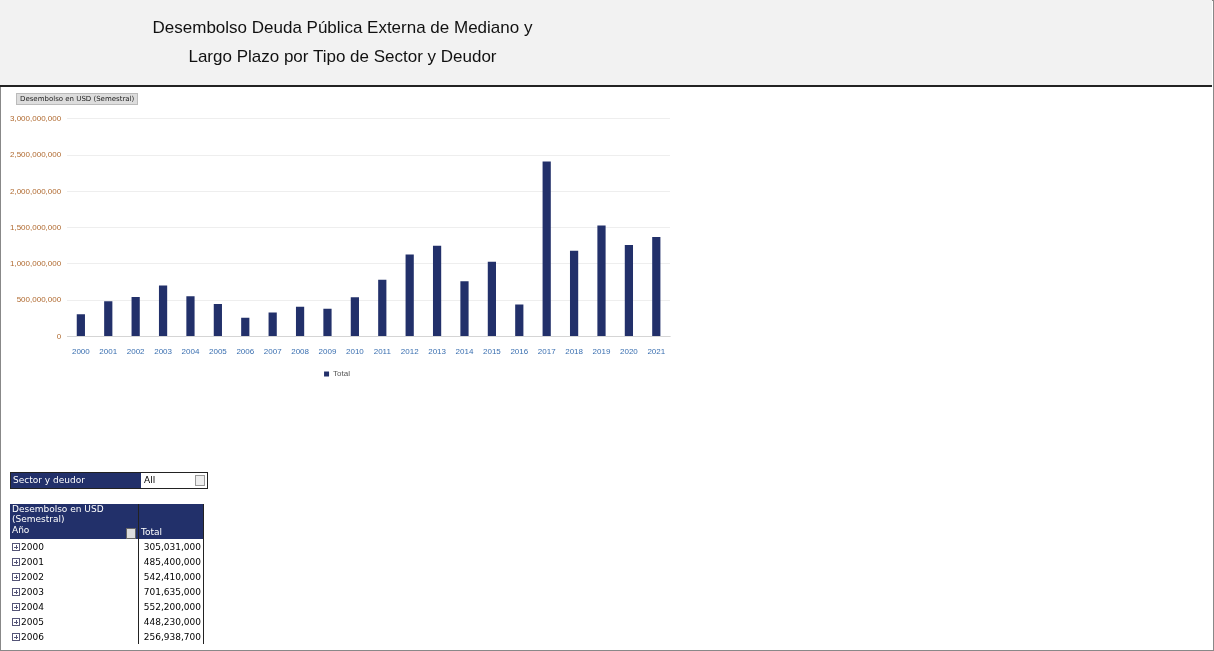  Describe the element at coordinates (35, 264) in the screenshot. I see `y-tick-label: 1,000,000,000` at that location.